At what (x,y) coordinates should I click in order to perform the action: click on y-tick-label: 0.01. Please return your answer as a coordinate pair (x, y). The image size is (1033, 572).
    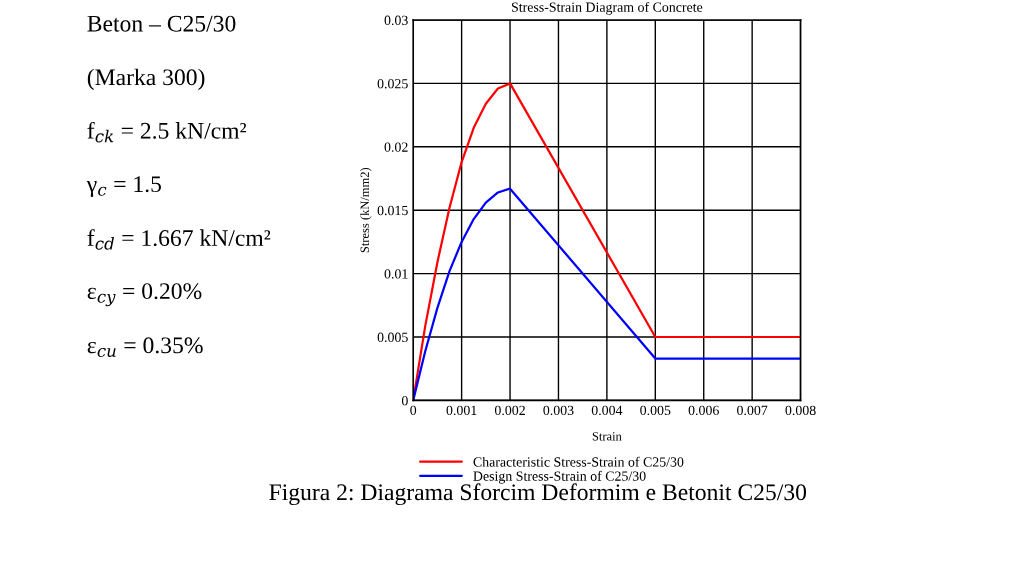
    Looking at the image, I should click on (396, 274).